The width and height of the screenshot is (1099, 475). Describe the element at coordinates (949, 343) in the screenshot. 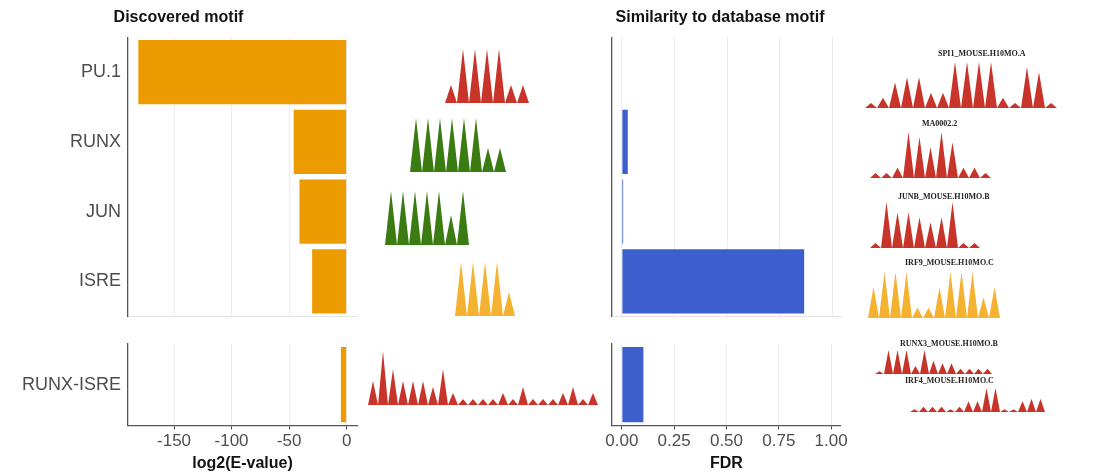

I see `text: RUNX3_MOUSE.H10MO.B` at that location.